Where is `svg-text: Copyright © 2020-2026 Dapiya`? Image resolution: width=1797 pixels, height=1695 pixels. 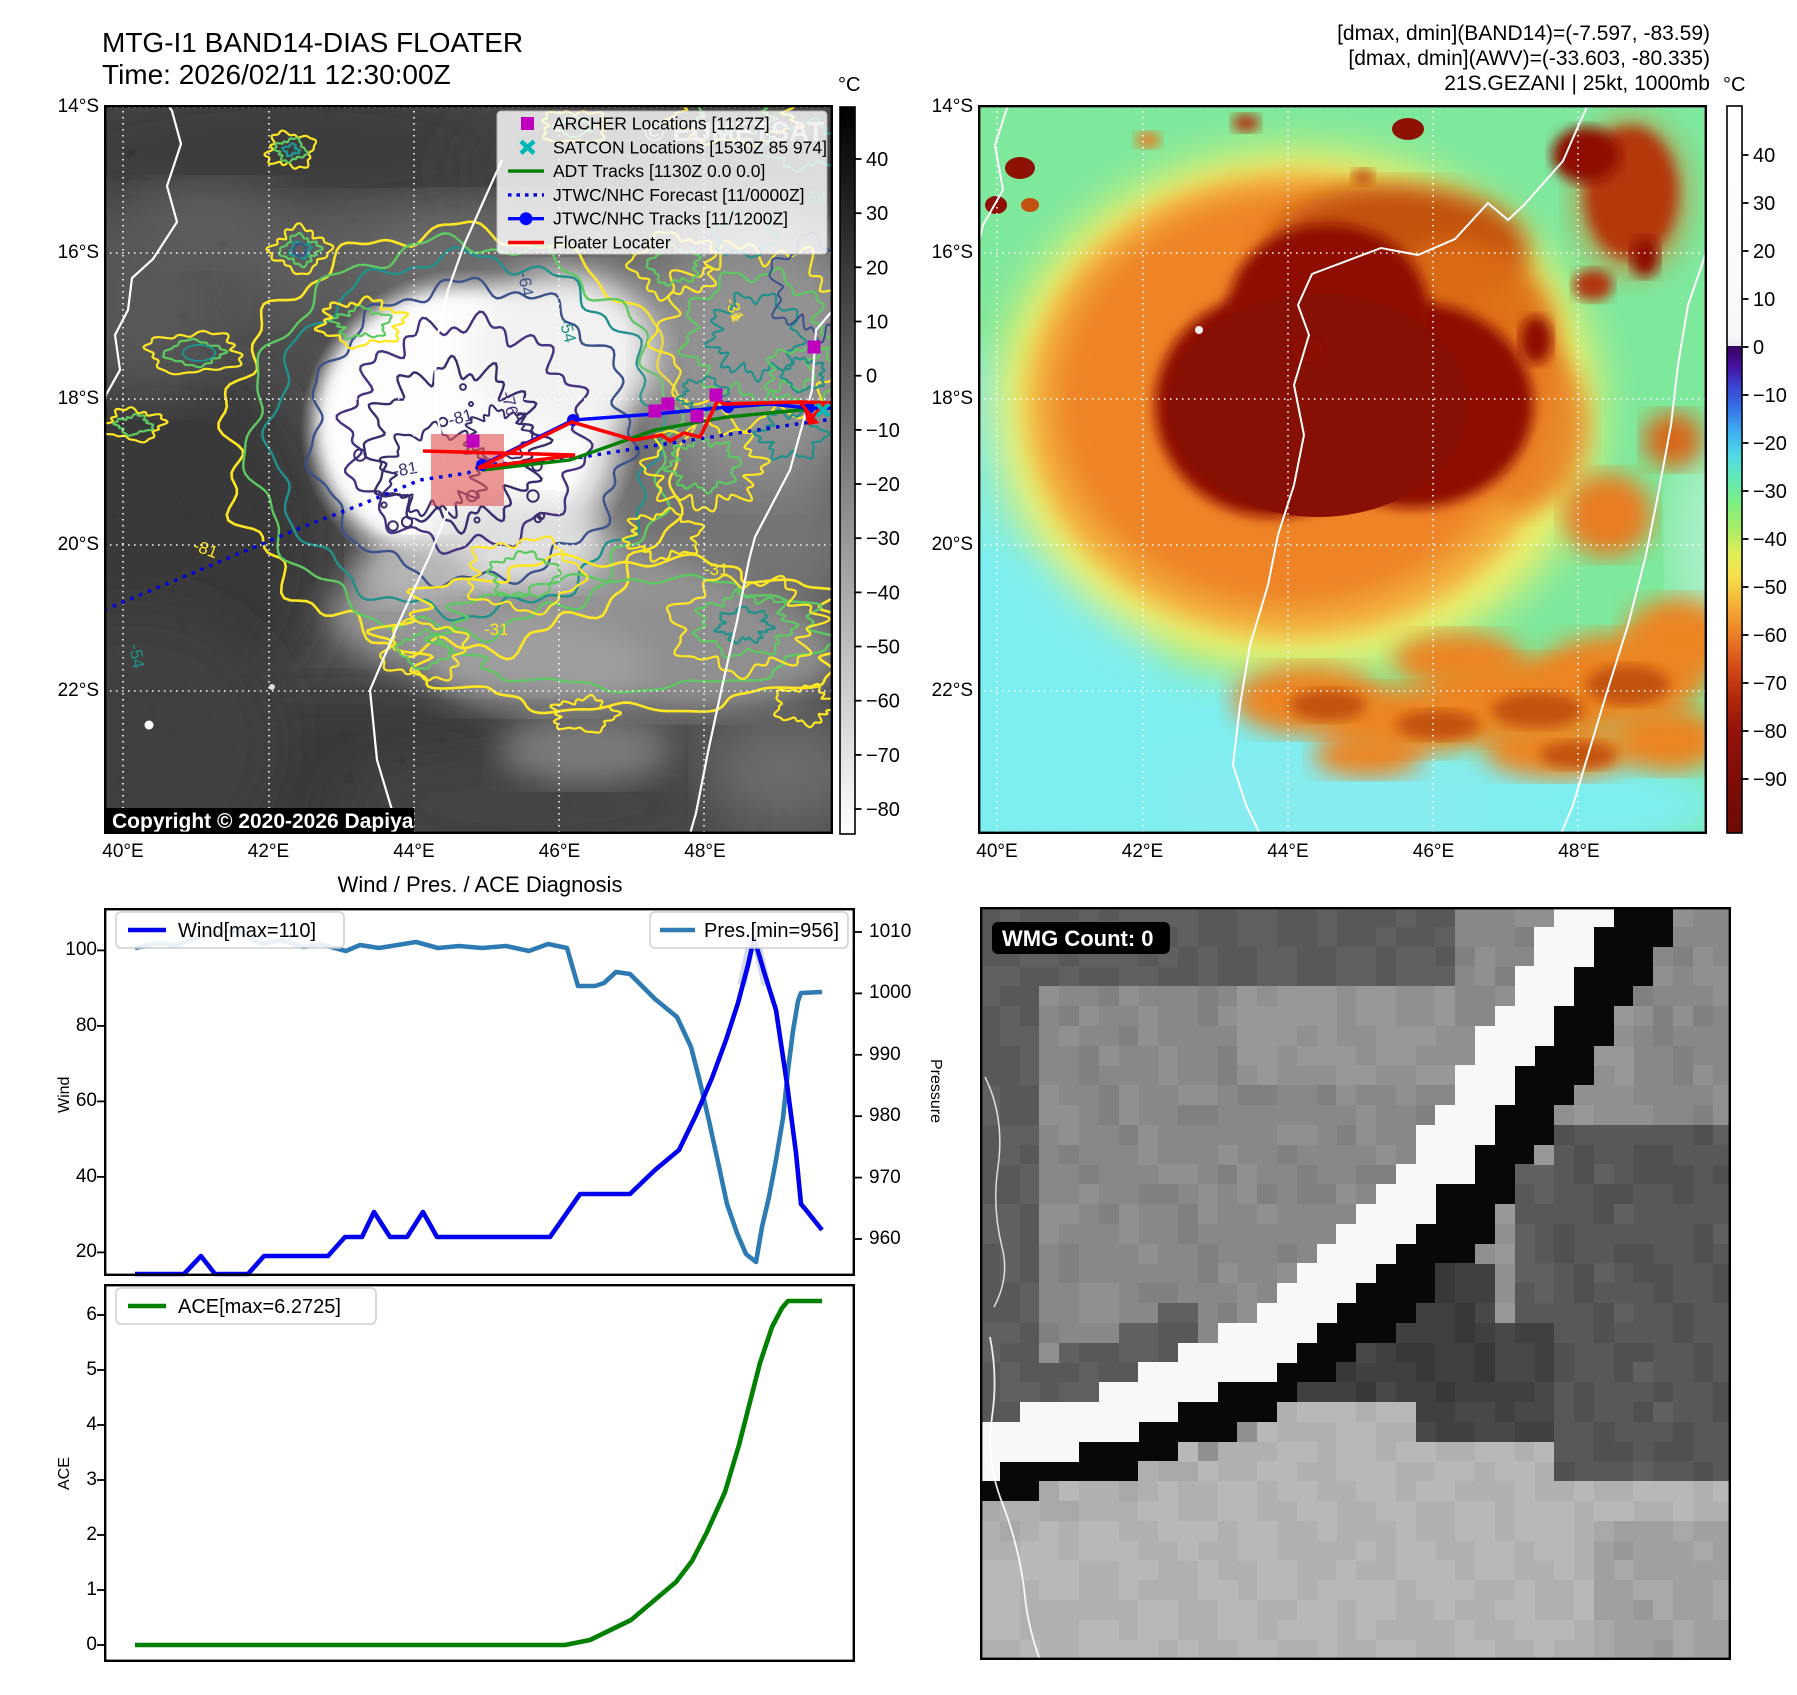
svg-text: Copyright © 2020-2026 Dapiya is located at coordinates (263, 821).